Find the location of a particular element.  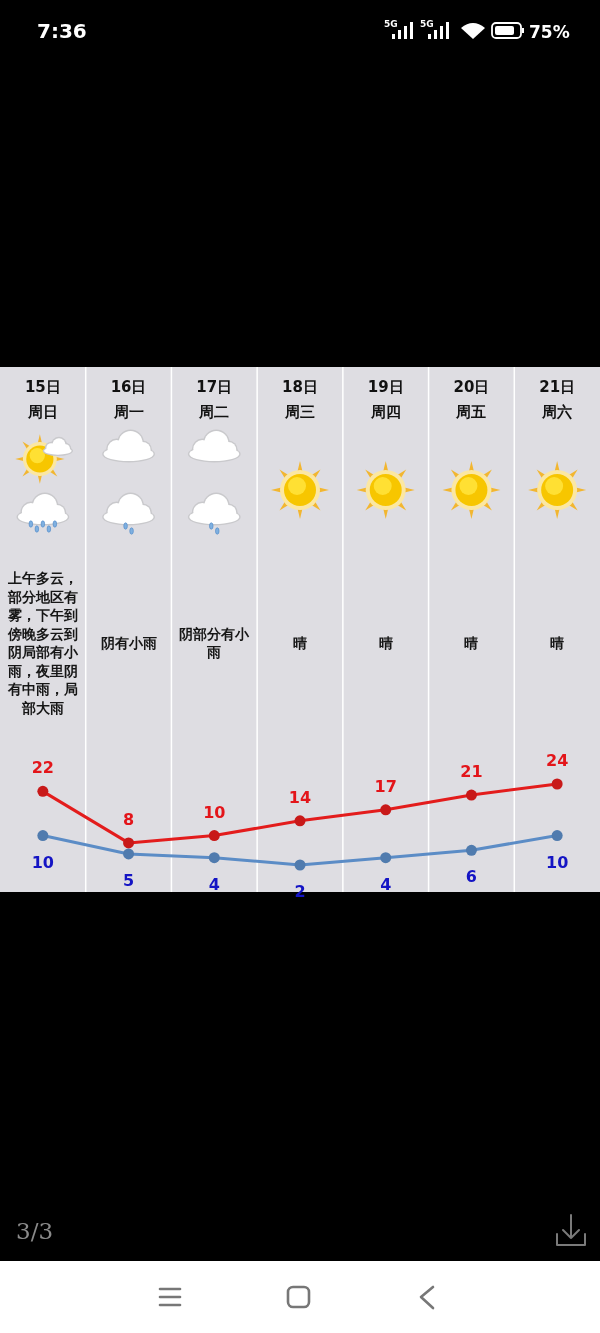

annotation: 阴有小雨 is located at coordinates (128, 643).